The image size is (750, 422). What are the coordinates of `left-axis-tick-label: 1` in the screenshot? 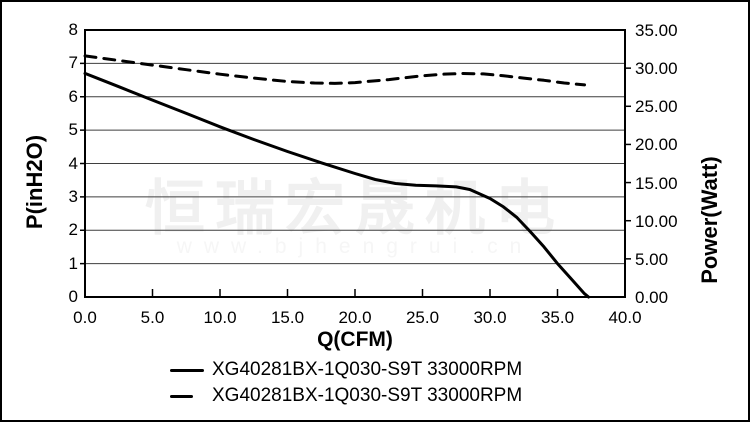 It's located at (73, 263).